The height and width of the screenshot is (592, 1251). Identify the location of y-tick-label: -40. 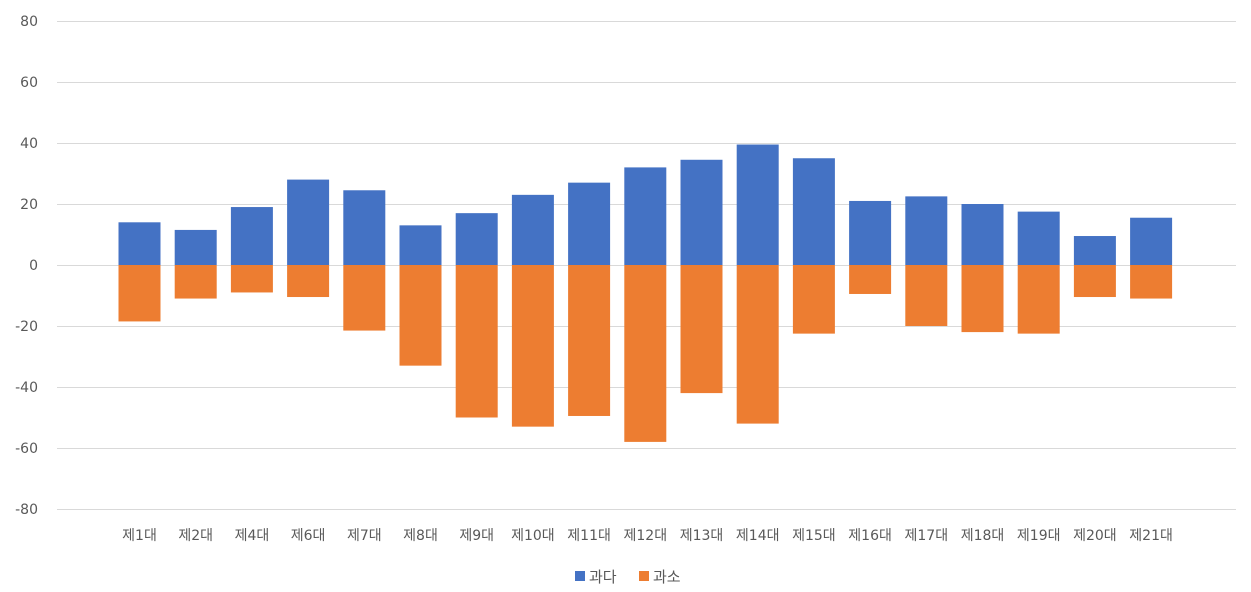
(26, 388).